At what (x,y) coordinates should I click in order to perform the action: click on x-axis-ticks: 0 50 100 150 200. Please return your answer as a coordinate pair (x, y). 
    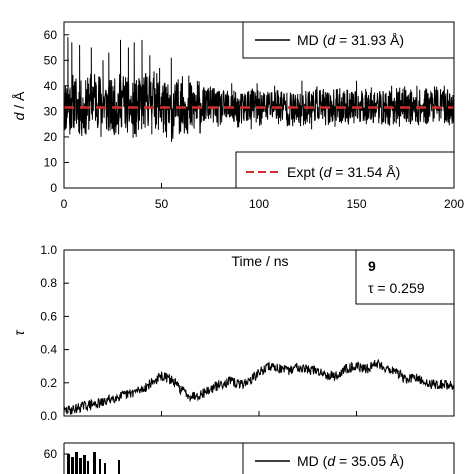
    Looking at the image, I should click on (262, 197).